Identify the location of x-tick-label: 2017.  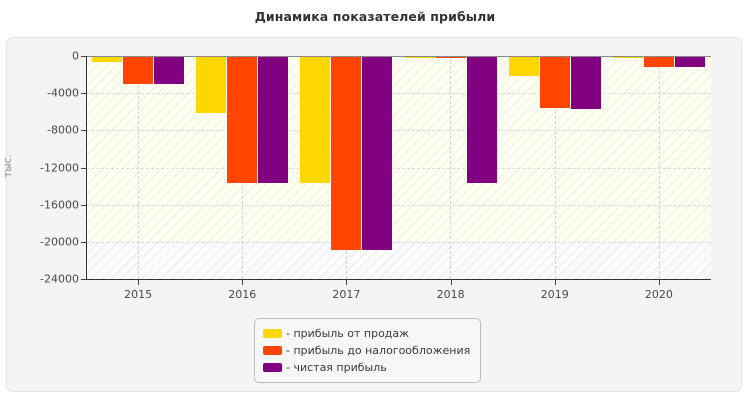
(346, 294).